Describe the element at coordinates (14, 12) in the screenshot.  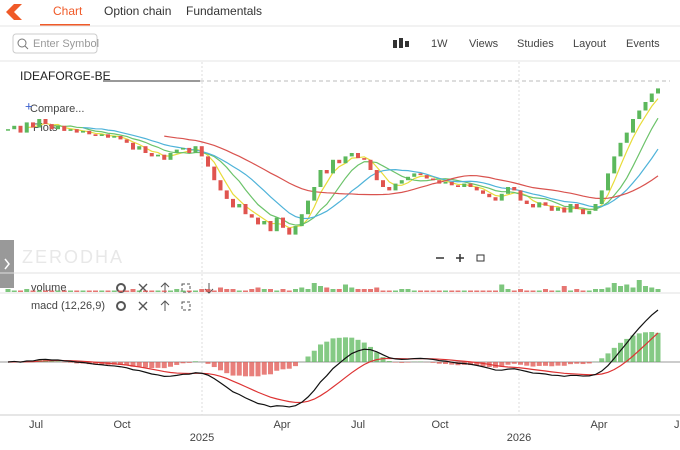
I see `logo` at that location.